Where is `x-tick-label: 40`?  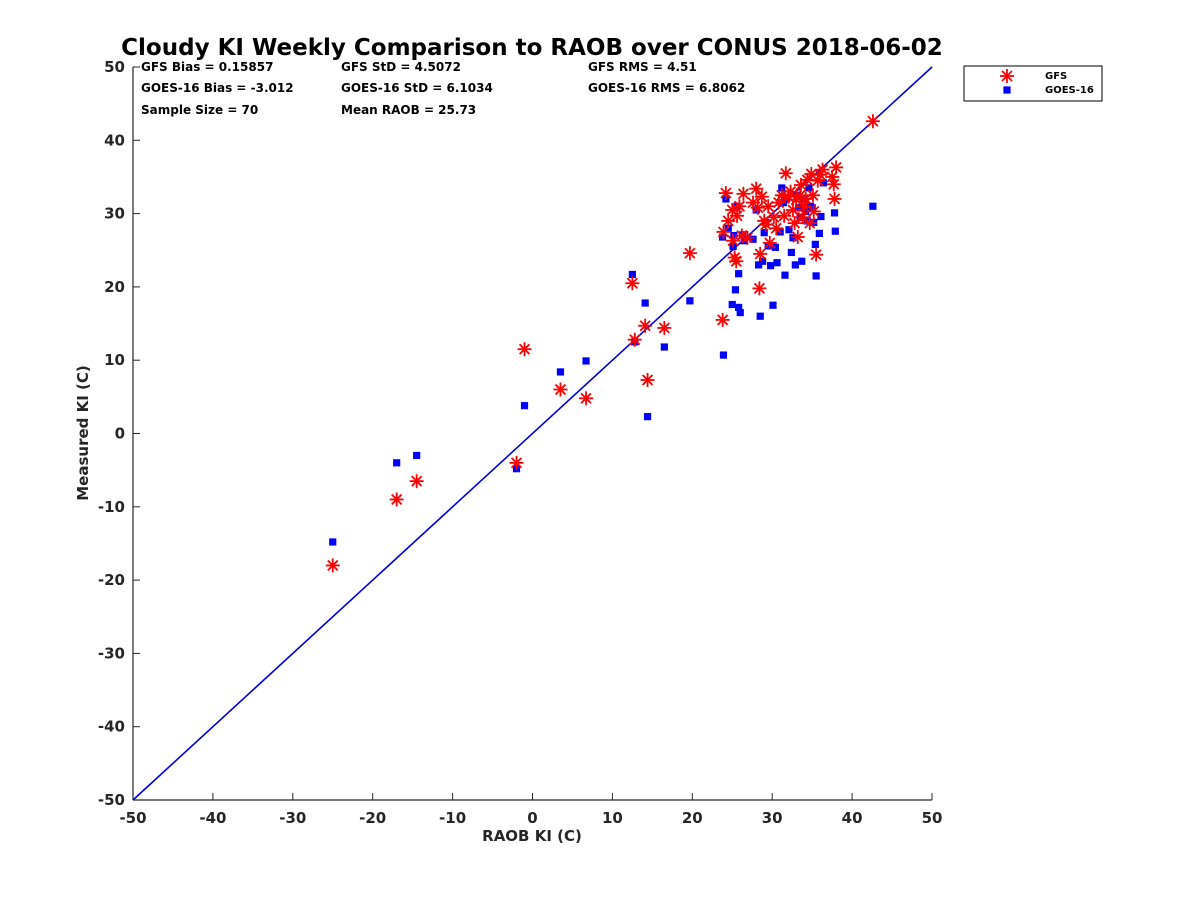 x-tick-label: 40 is located at coordinates (852, 818).